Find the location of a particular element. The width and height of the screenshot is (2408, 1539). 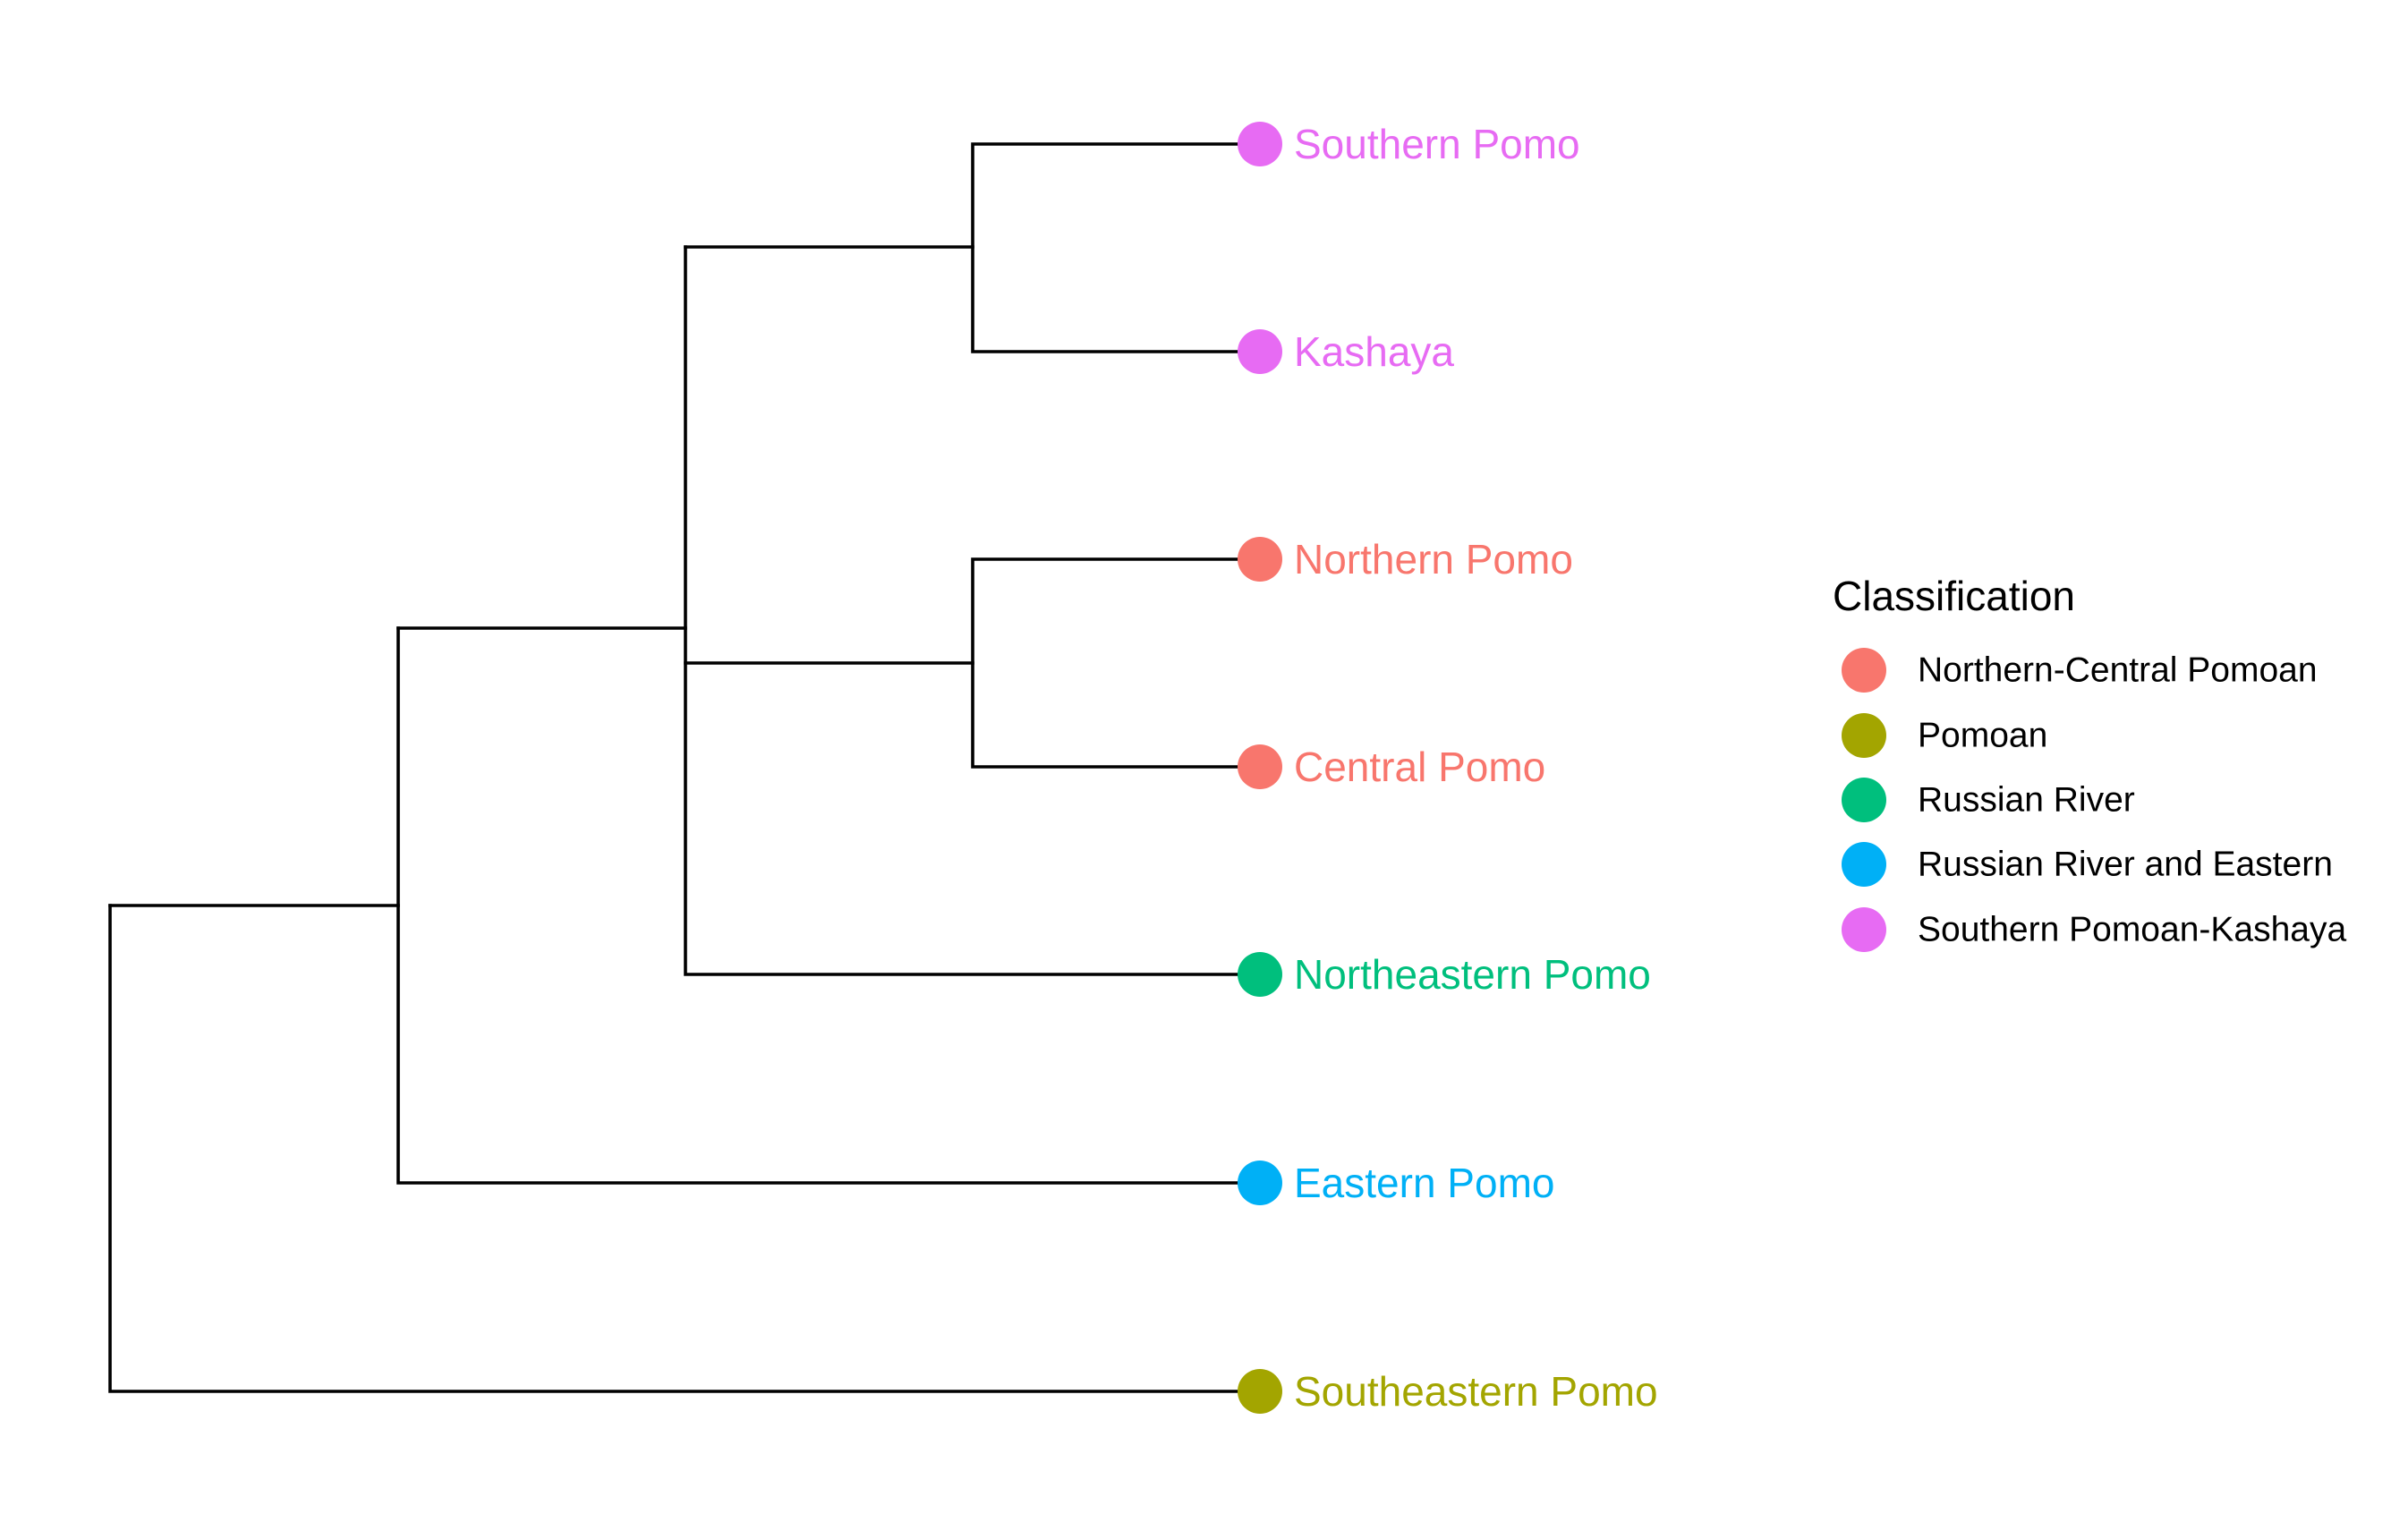

tip-southeastern-pomo: Southeastern Pomo is located at coordinates (1448, 1391).